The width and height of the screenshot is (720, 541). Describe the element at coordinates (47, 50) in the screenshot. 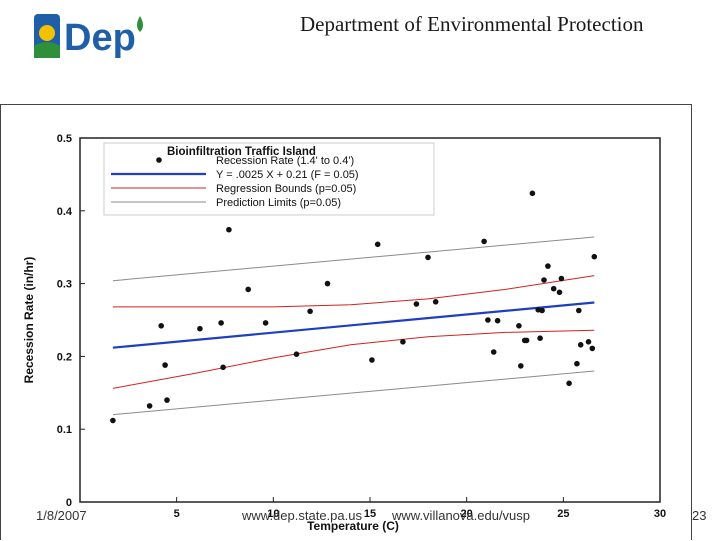

I see `logo-hill-icon` at that location.